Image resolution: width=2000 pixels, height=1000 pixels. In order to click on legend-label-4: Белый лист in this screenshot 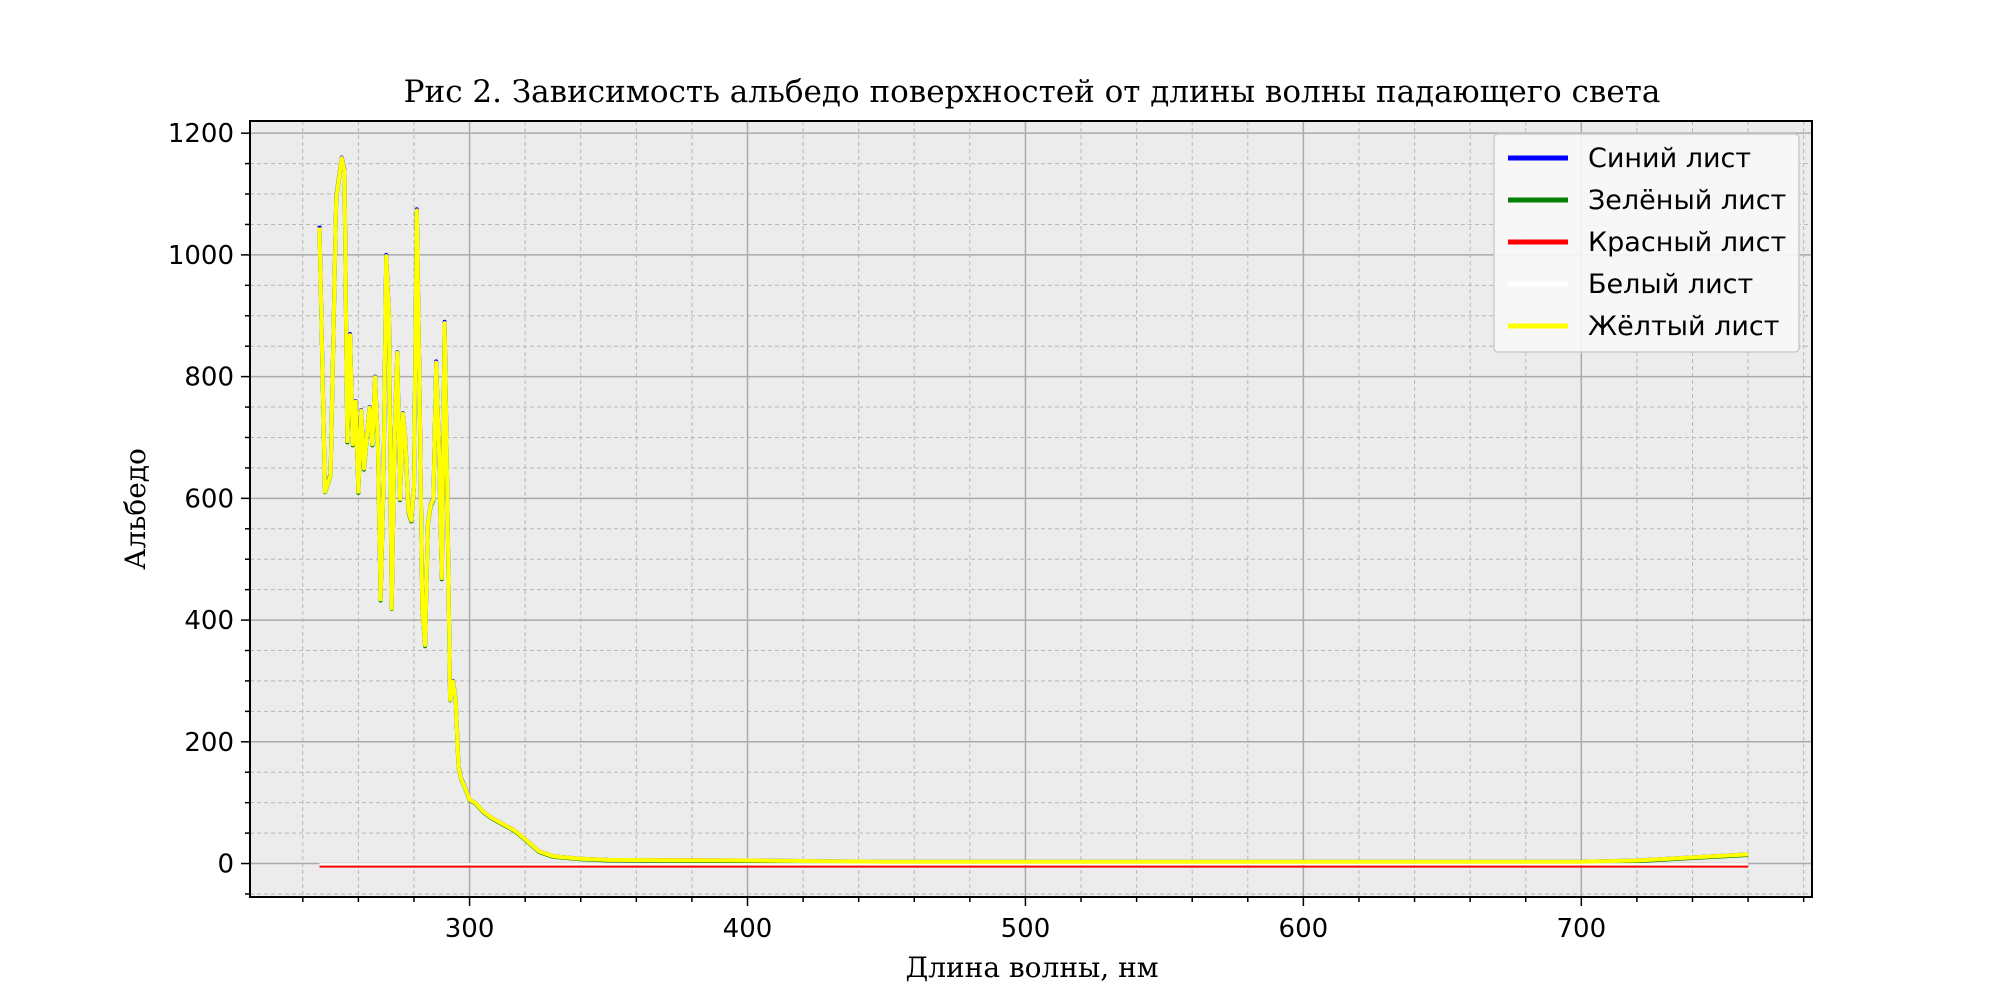, I will do `click(1670, 284)`.